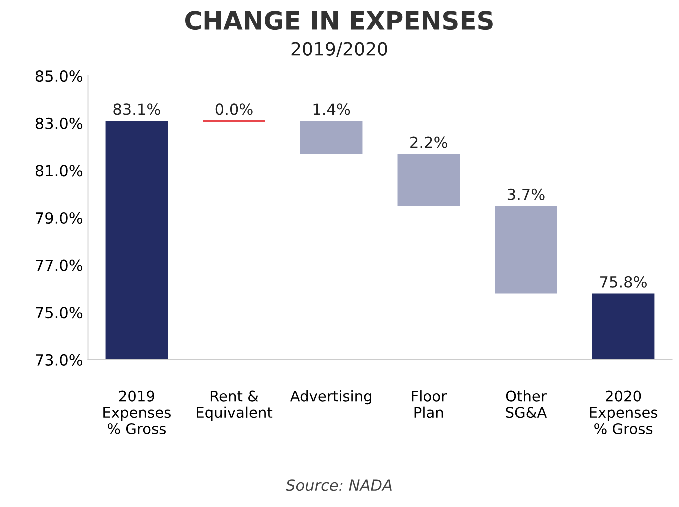  I want to click on data-label: 2.2%, so click(429, 142).